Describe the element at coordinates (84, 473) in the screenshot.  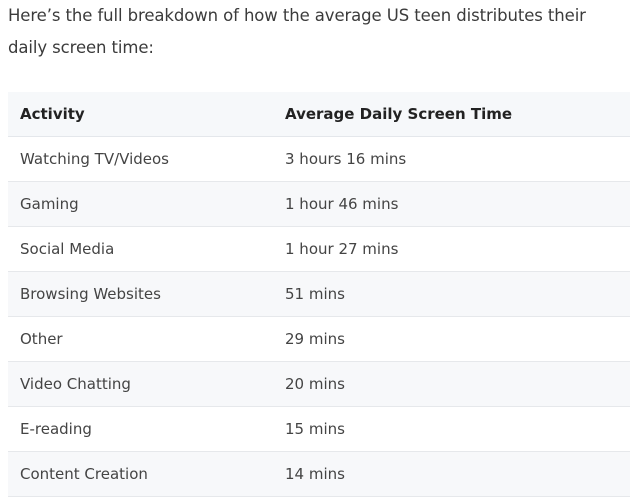
I see `activity-cell: Content Creation` at that location.